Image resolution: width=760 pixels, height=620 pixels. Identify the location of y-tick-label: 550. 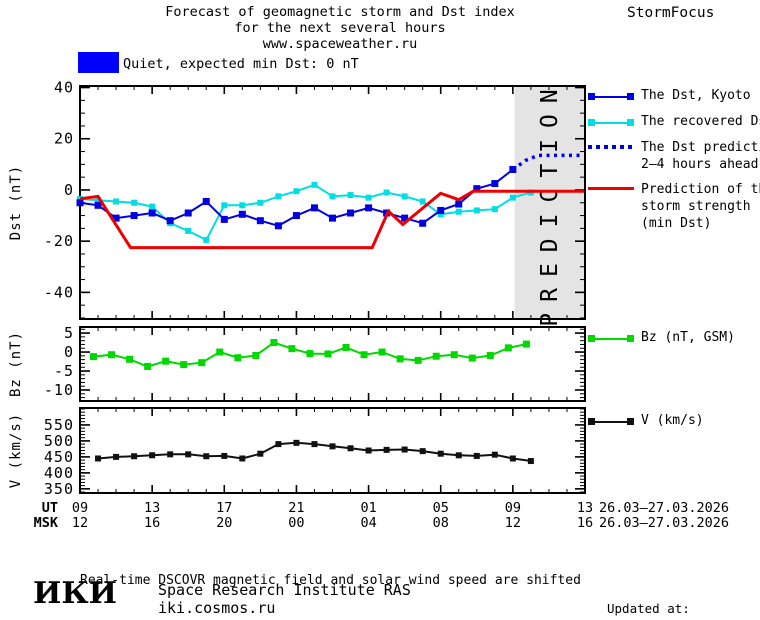
(59, 425).